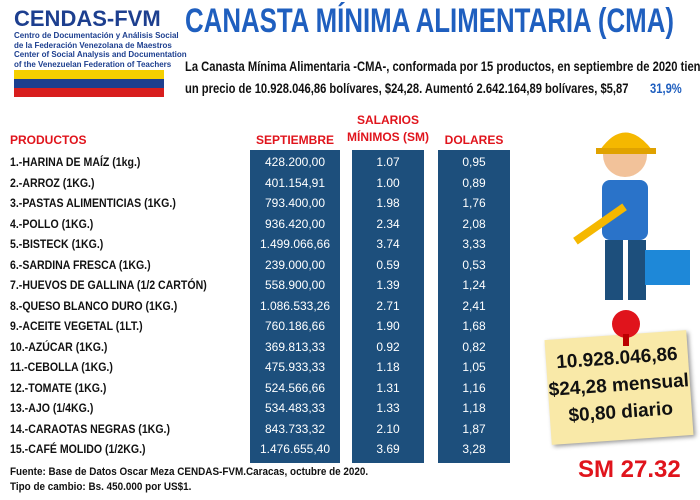 This screenshot has width=700, height=500. I want to click on cell-value: 1,68, so click(474, 326).